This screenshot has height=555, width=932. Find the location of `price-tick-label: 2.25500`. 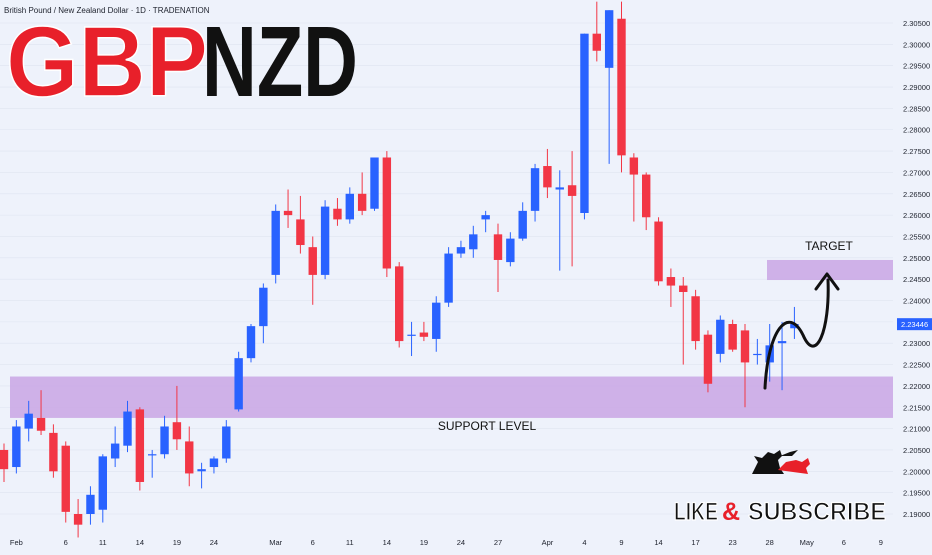

price-tick-label: 2.25500 is located at coordinates (916, 236).